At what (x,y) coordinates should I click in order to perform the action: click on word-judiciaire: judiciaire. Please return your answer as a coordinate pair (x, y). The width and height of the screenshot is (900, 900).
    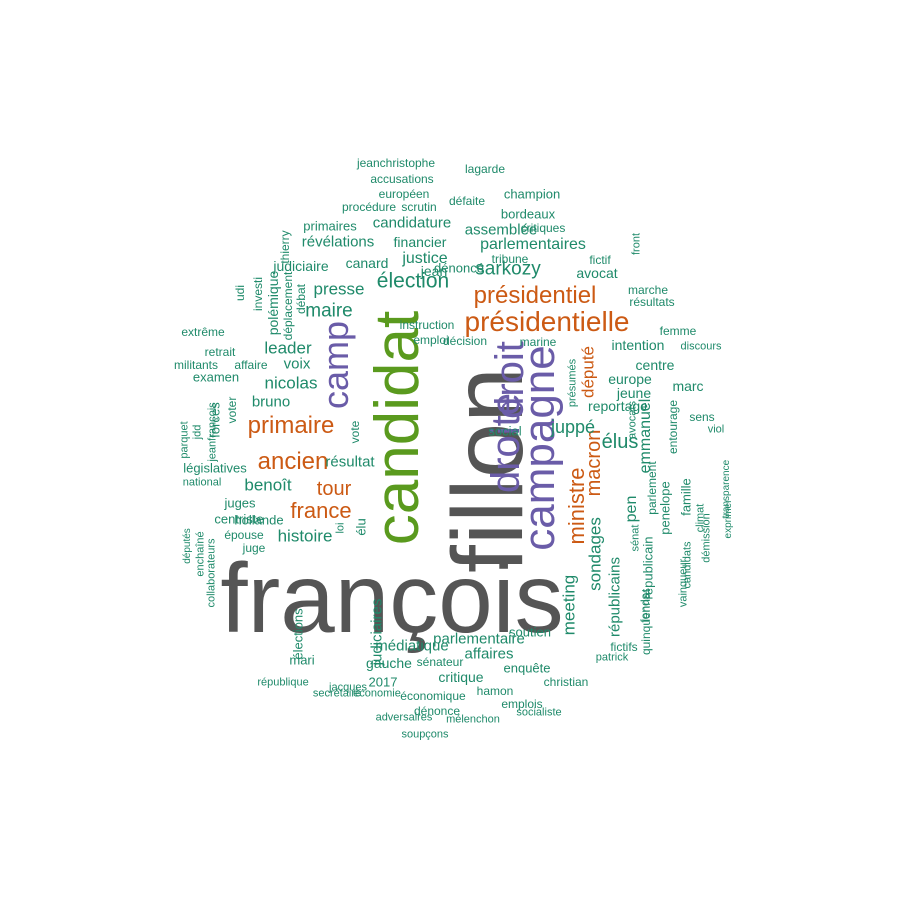
    Looking at the image, I should click on (301, 266).